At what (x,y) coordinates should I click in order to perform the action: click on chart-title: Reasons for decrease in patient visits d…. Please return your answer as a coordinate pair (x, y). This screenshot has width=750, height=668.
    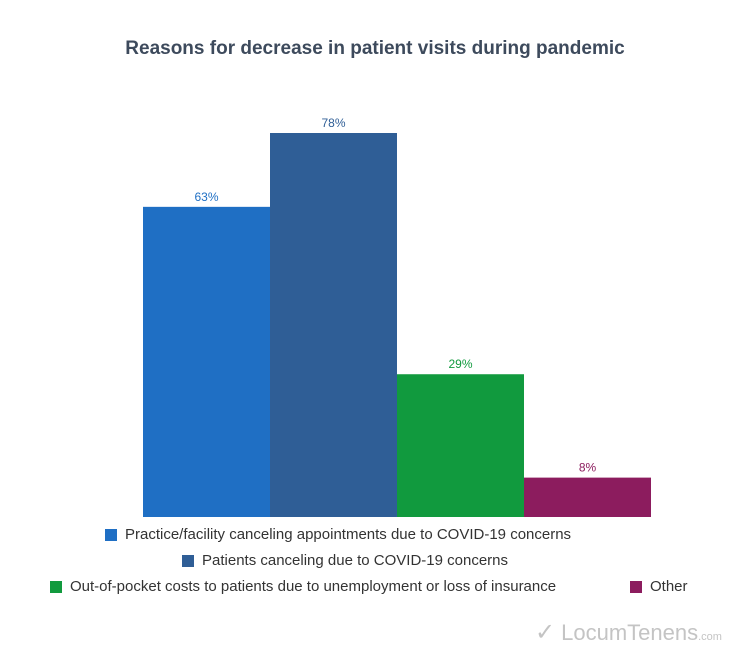
    Looking at the image, I should click on (375, 48).